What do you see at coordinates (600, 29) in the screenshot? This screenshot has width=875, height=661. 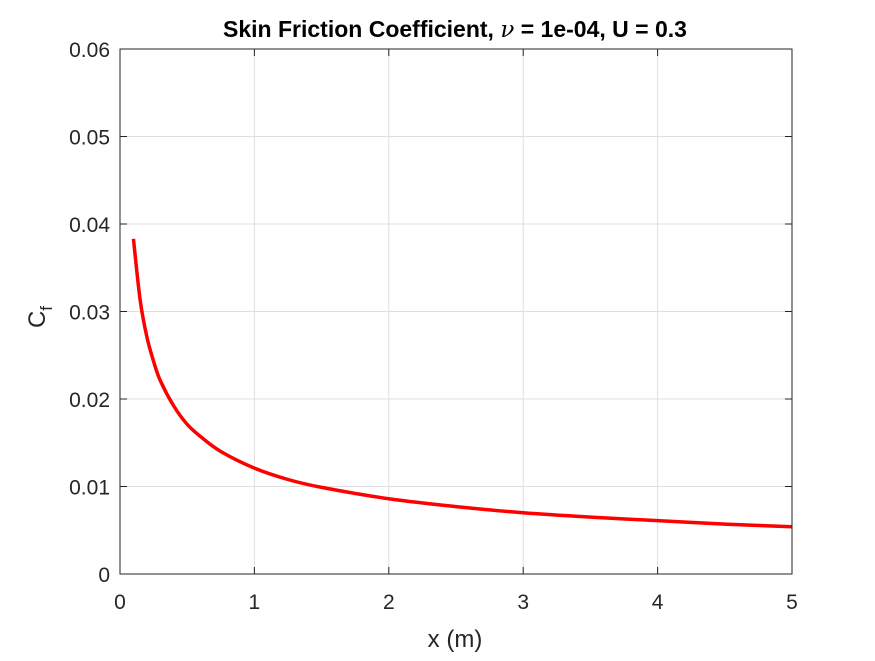 I see `title-rest: = 1e-04, U = 0.3` at bounding box center [600, 29].